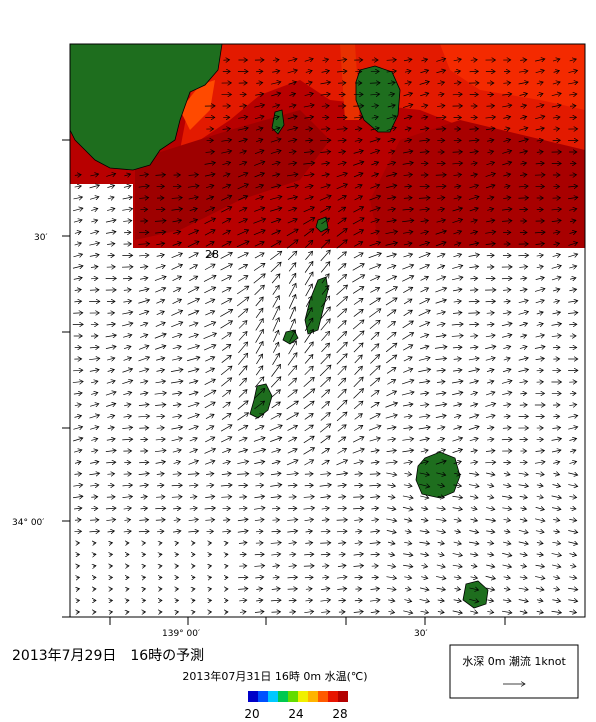 The image size is (596, 722). I want to click on island, so click(261, 401).